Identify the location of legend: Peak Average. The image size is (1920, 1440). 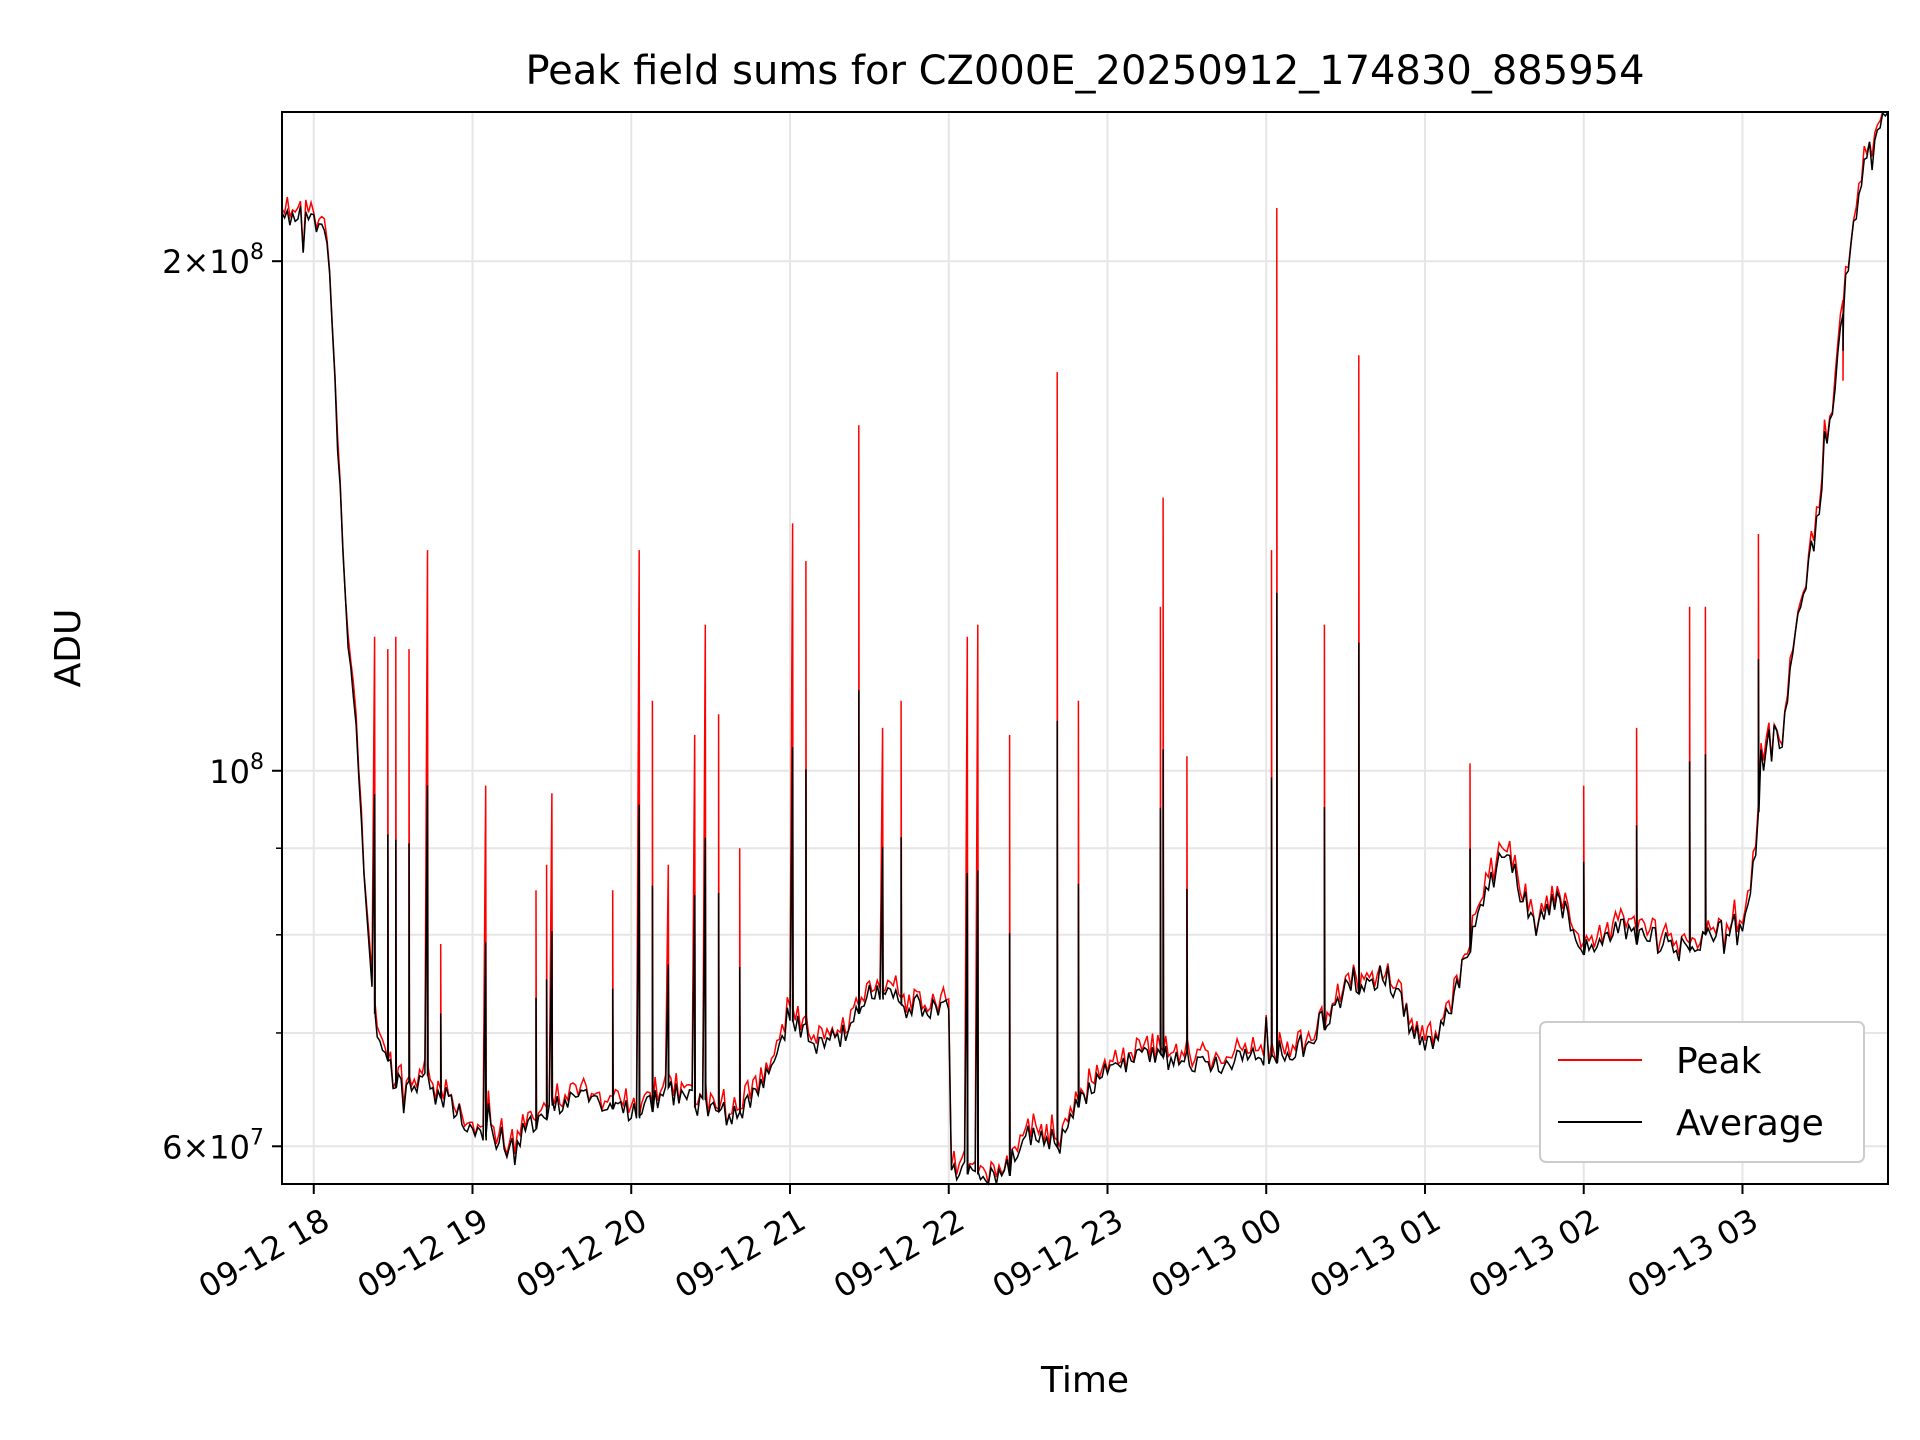
(1702, 1092).